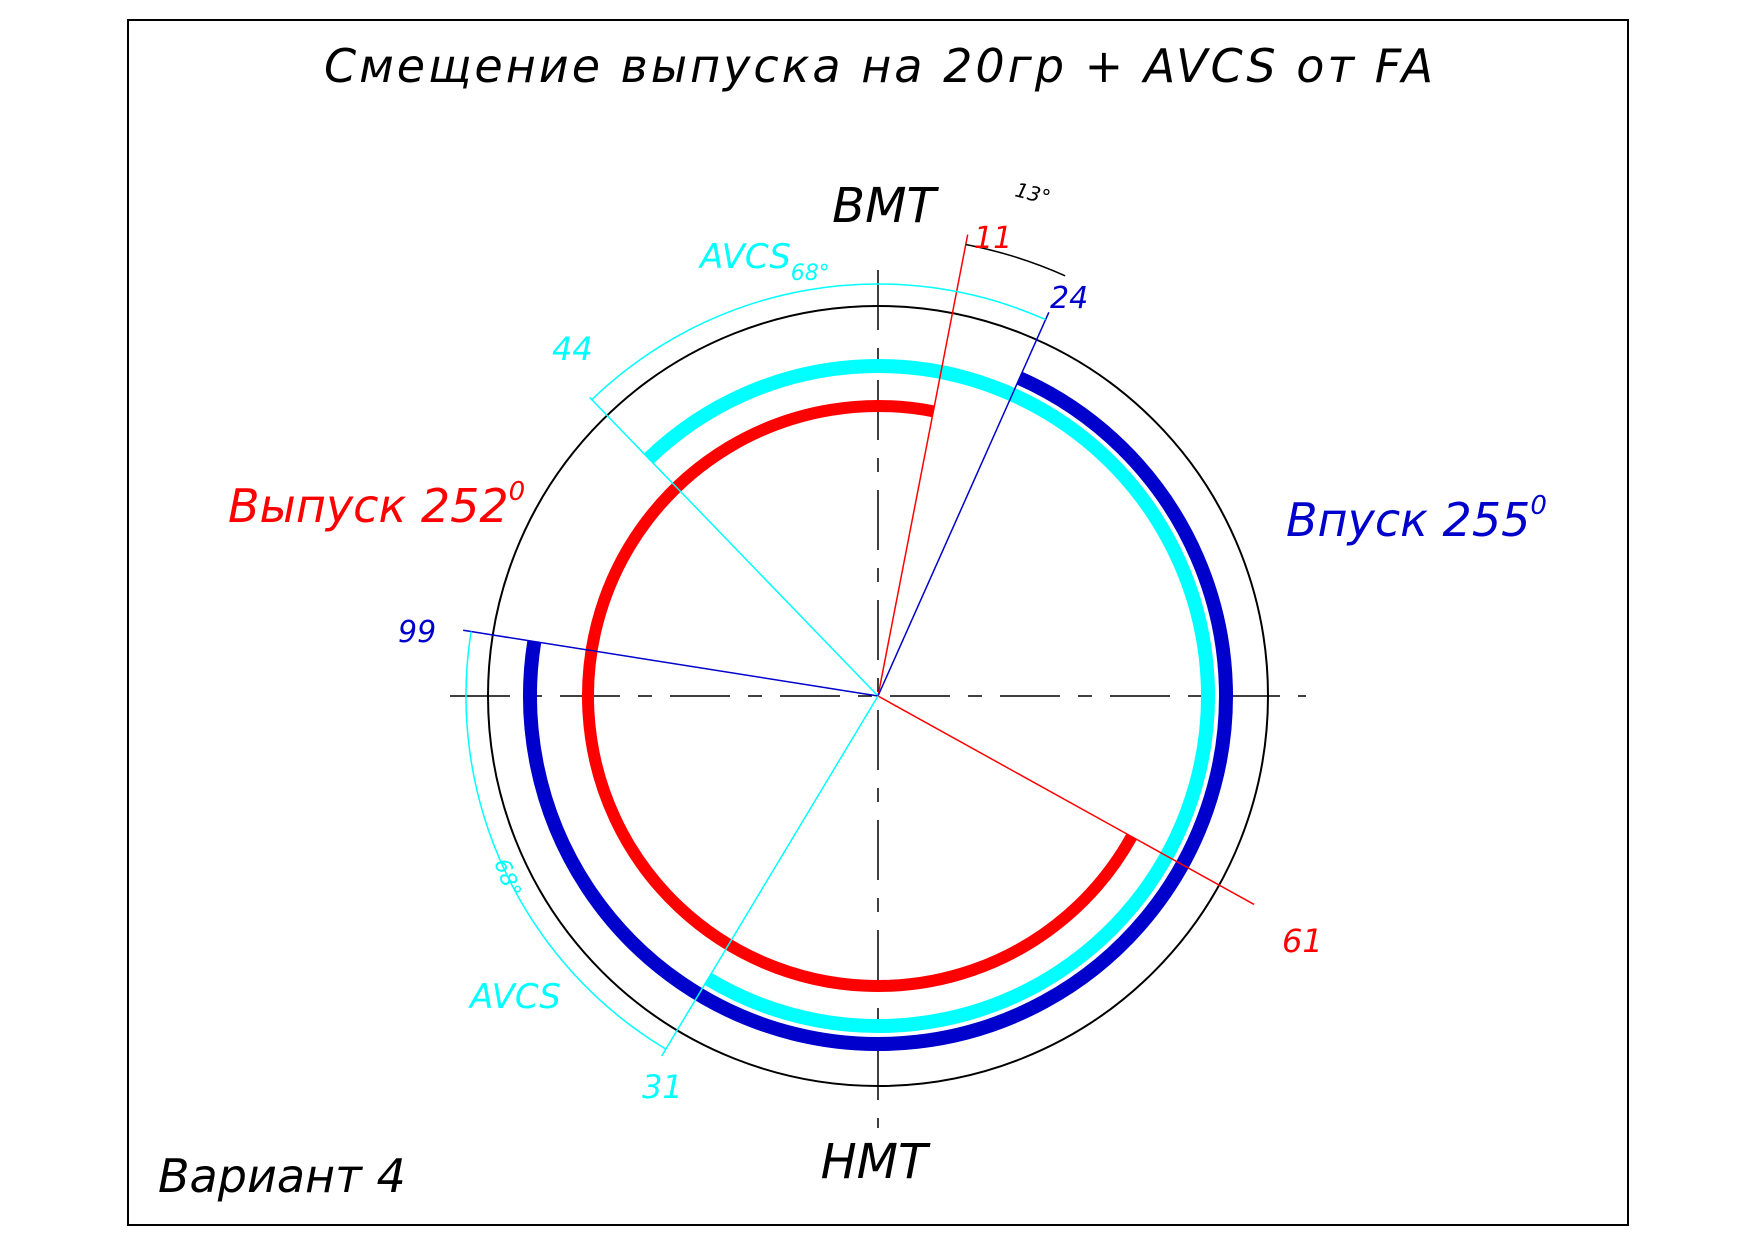  What do you see at coordinates (517, 492) in the screenshot?
I see `exhaust-label-degree: 0` at bounding box center [517, 492].